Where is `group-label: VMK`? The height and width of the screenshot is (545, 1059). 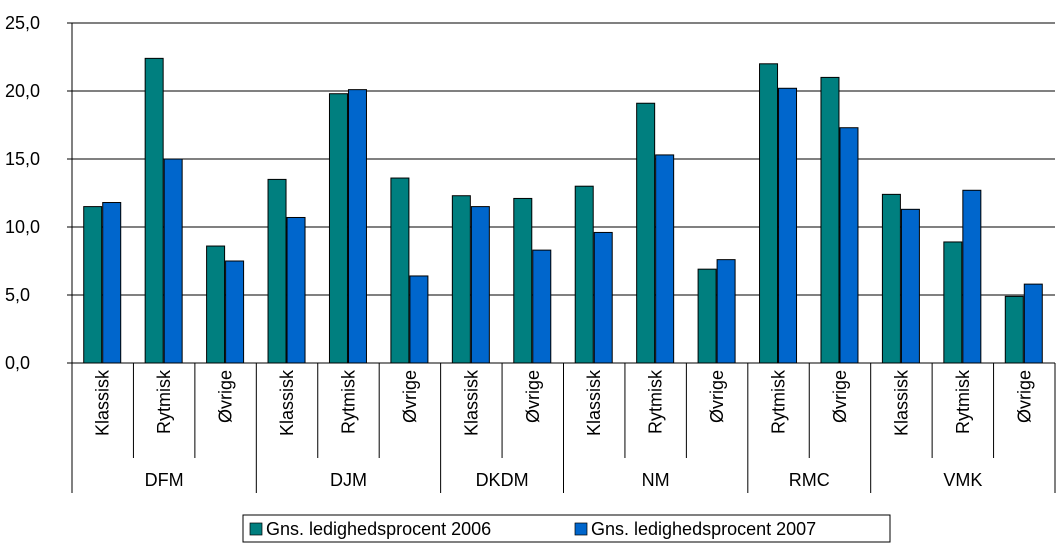
group-label: VMK is located at coordinates (962, 480).